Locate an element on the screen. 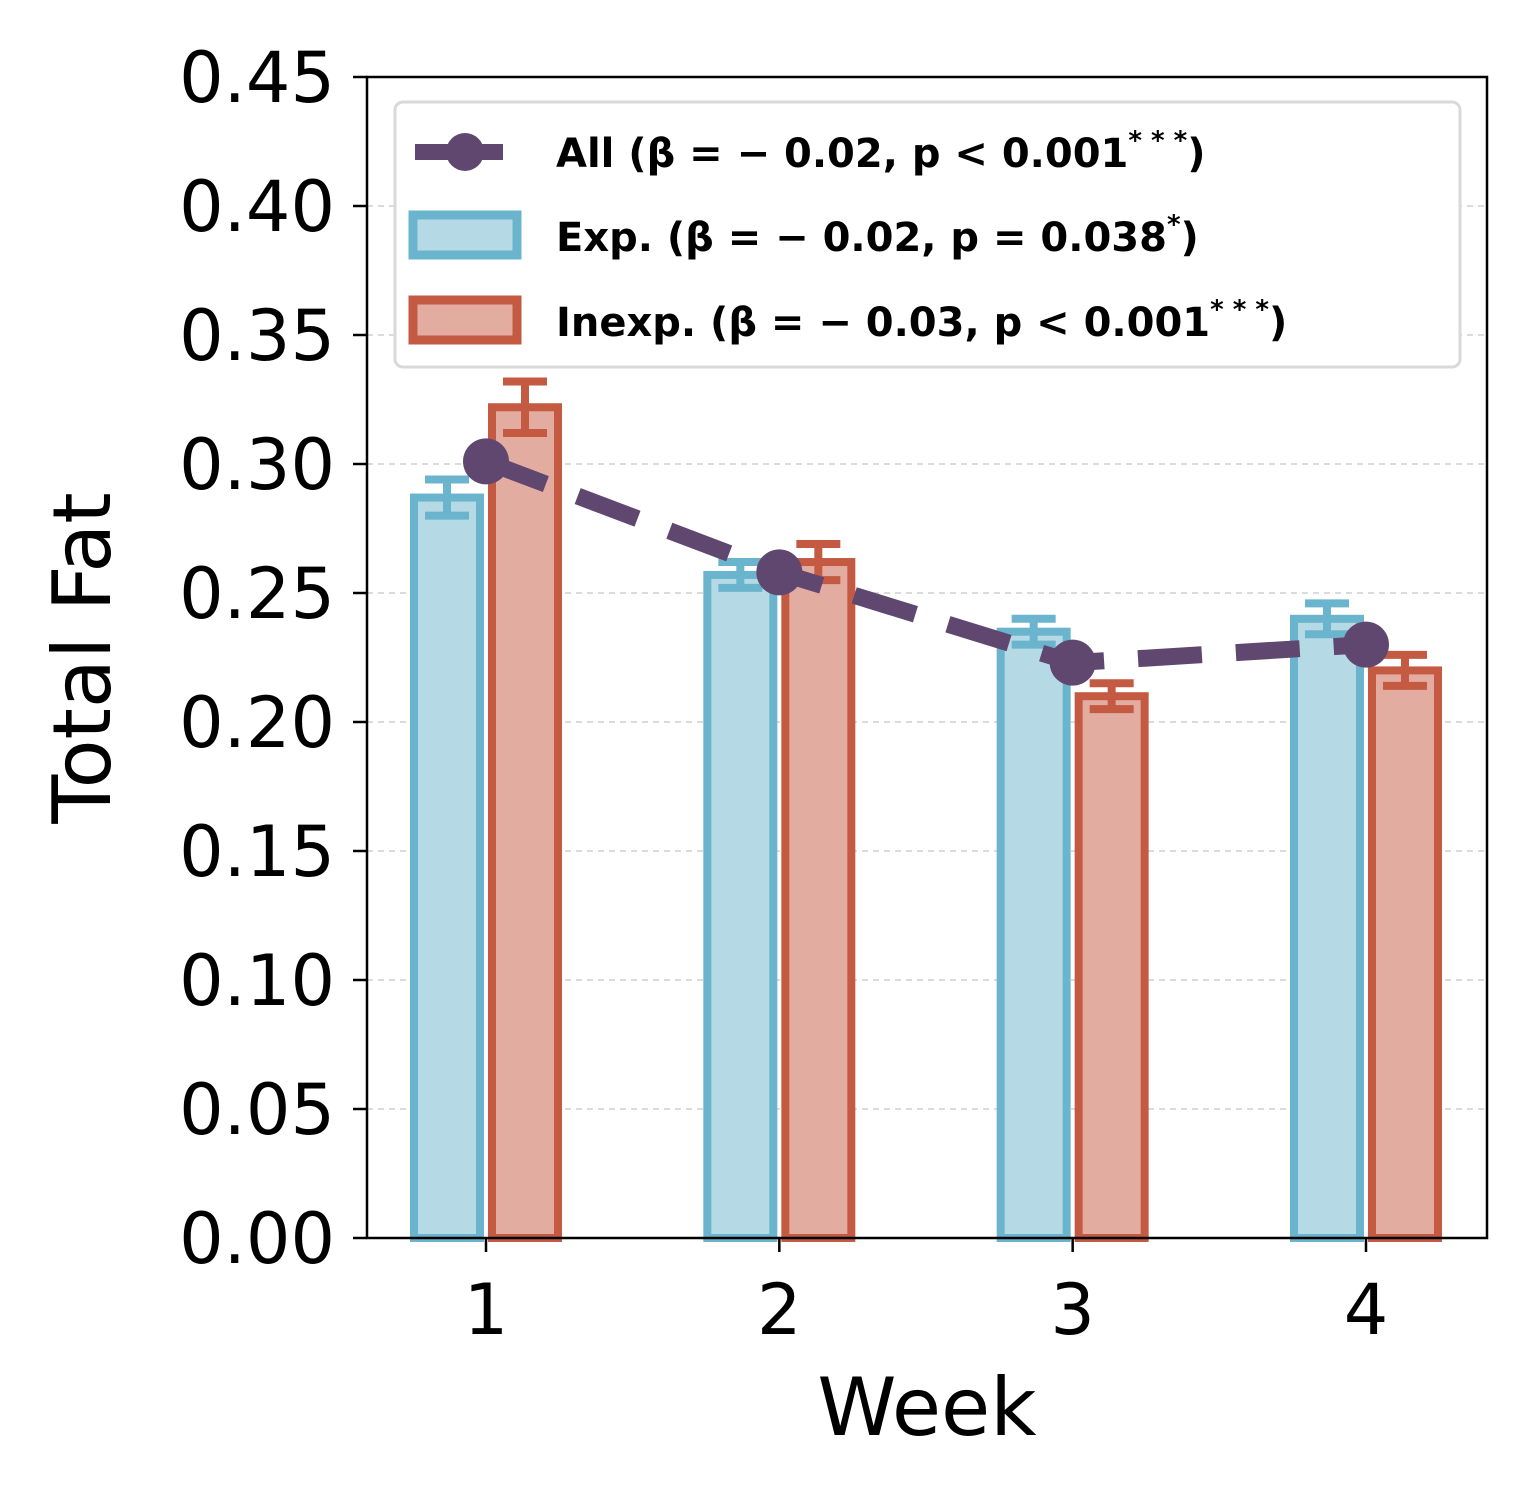 This screenshot has height=1500, width=1530. all-series-line is located at coordinates (926, 562).